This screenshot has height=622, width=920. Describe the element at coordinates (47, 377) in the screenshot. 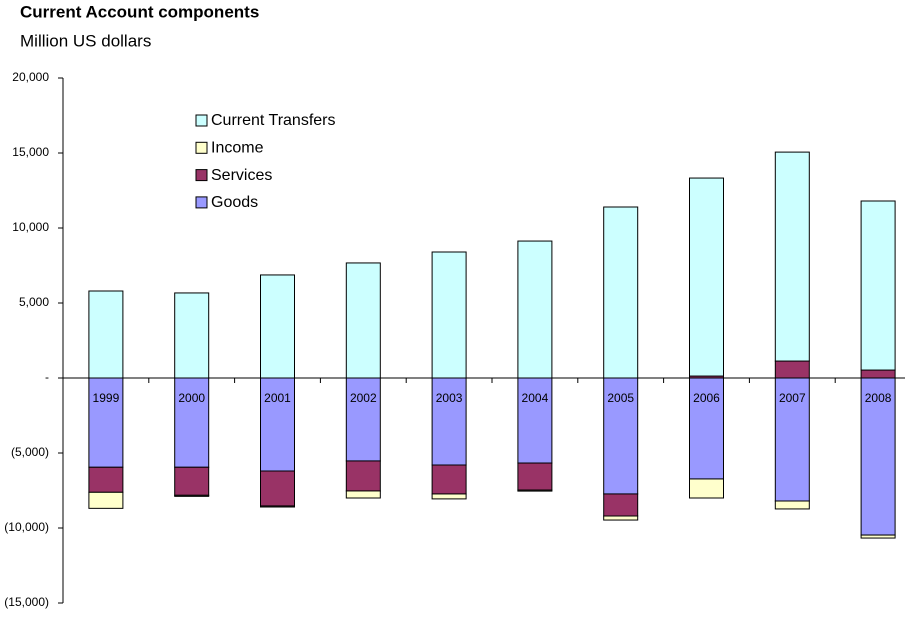

I see `y-tick-label: -` at that location.